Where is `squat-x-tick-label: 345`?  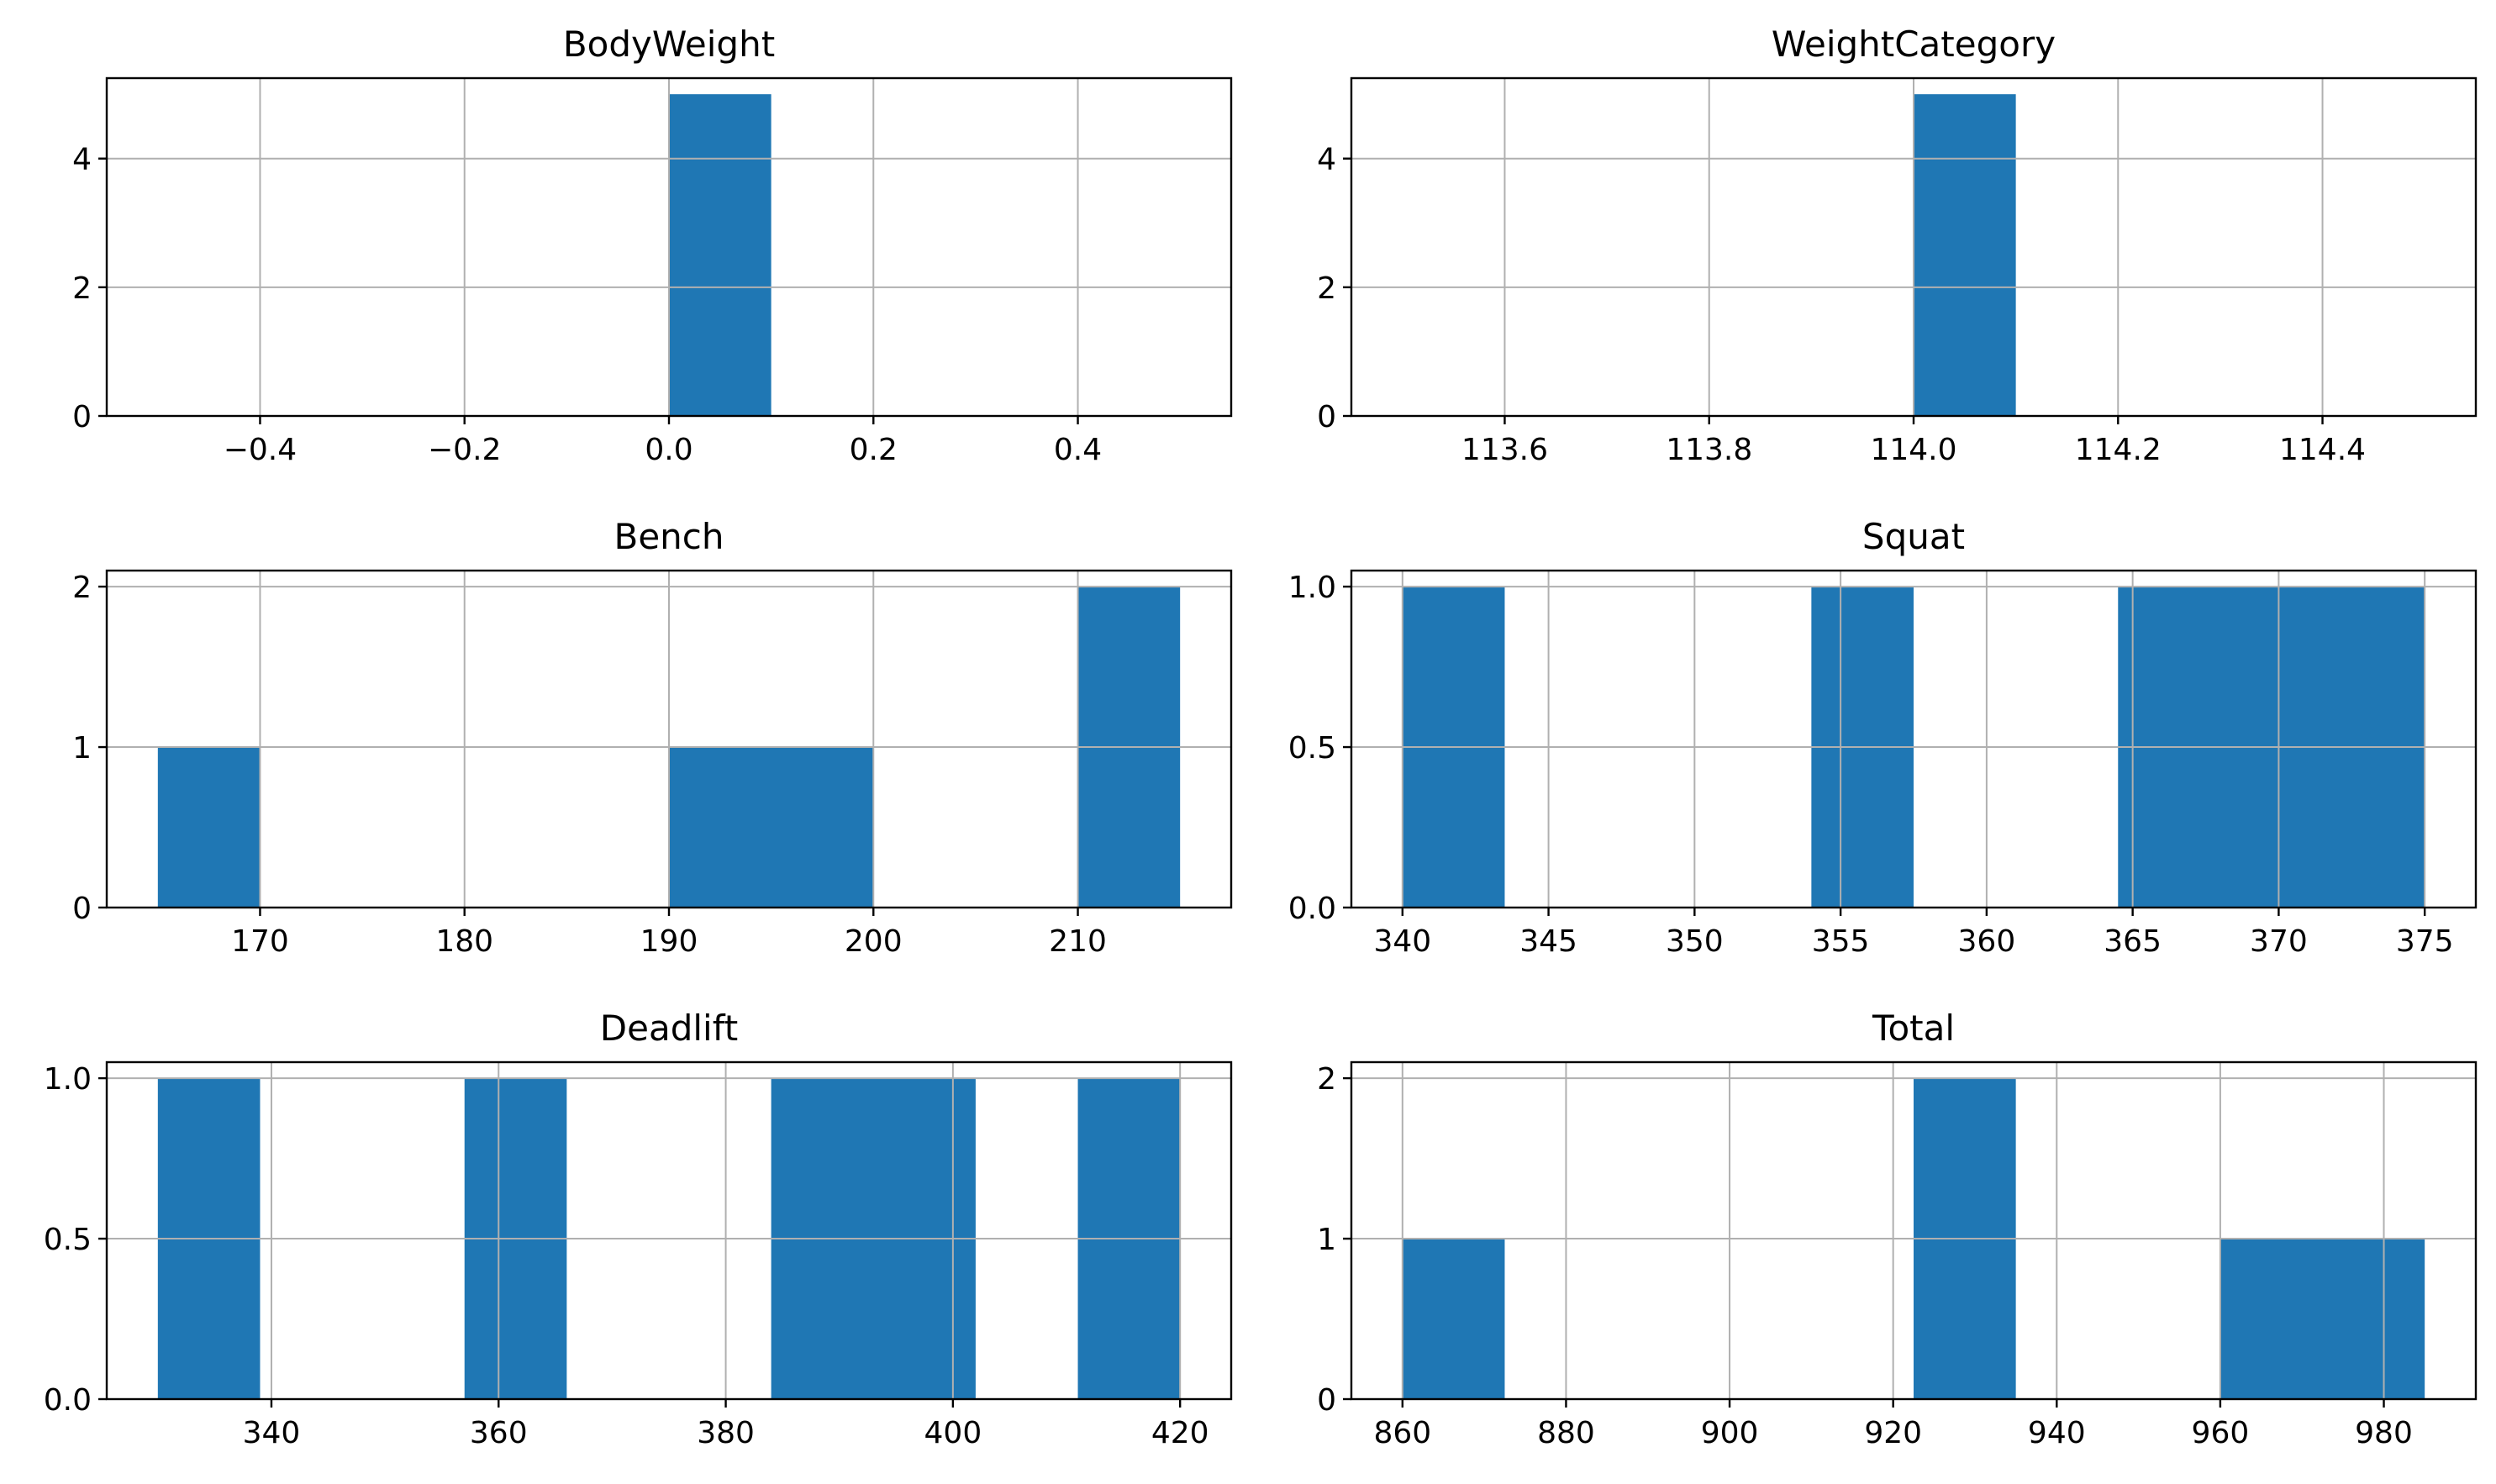 squat-x-tick-label: 345 is located at coordinates (1548, 942).